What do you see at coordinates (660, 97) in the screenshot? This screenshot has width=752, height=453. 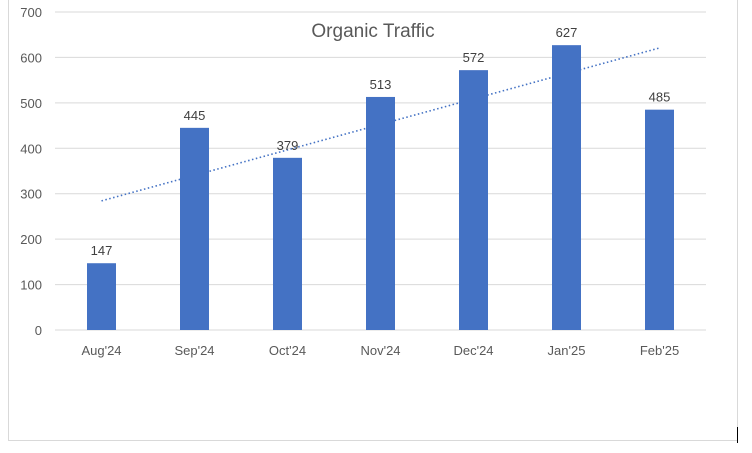 I see `data-label: 485` at bounding box center [660, 97].